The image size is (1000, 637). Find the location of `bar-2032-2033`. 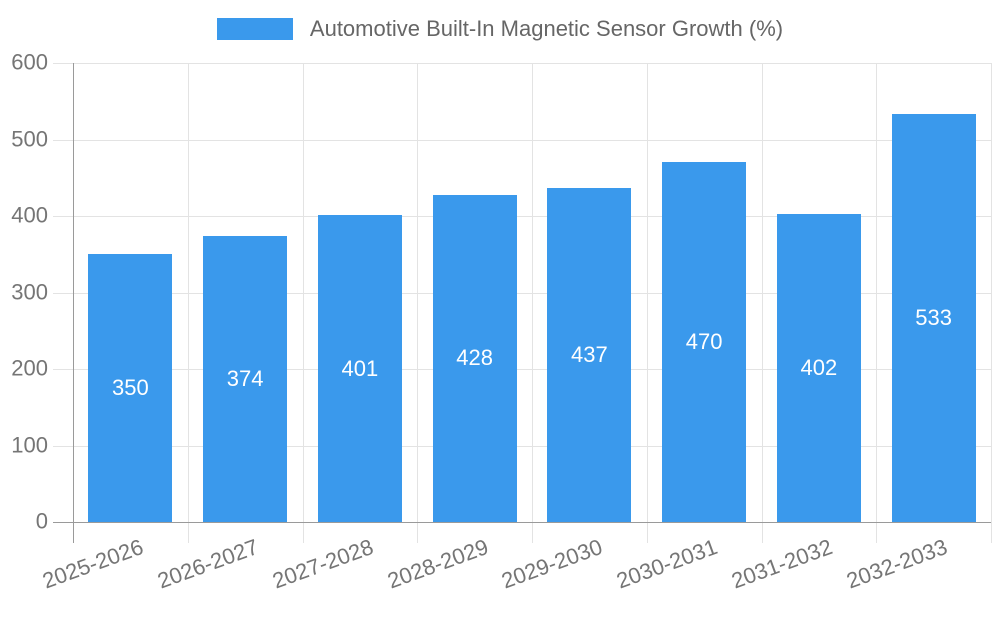

bar-2032-2033 is located at coordinates (933, 318).